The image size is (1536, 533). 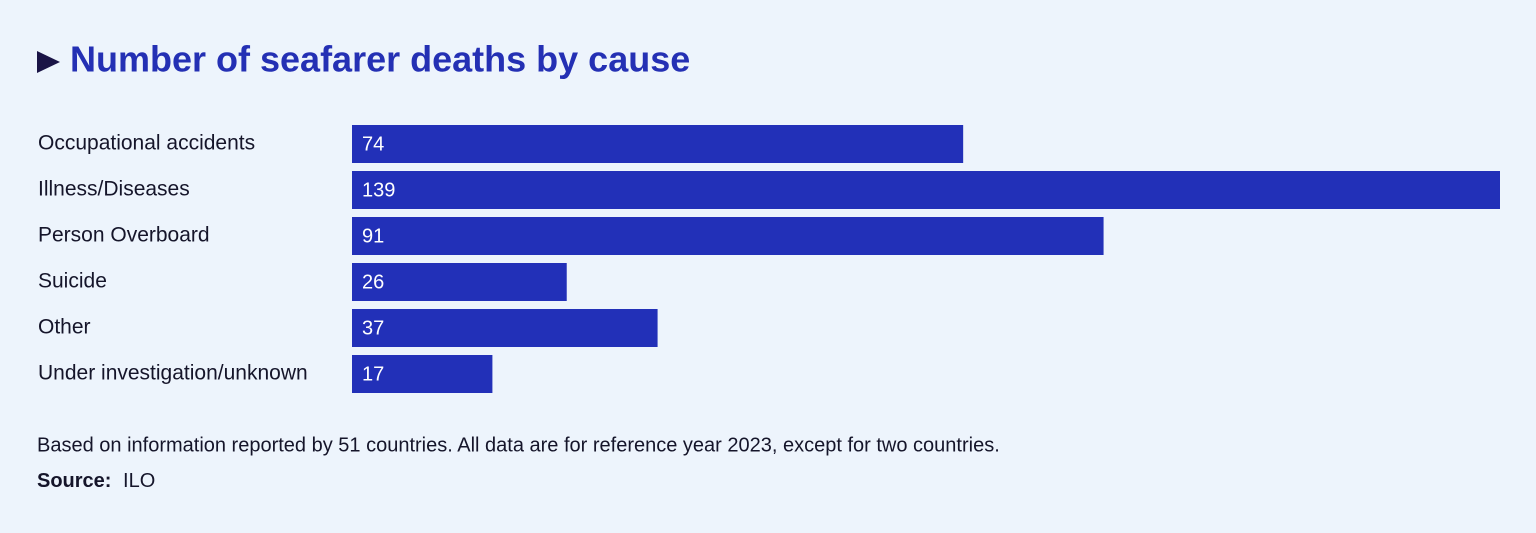 I want to click on source-label: Source:, so click(x=74, y=481).